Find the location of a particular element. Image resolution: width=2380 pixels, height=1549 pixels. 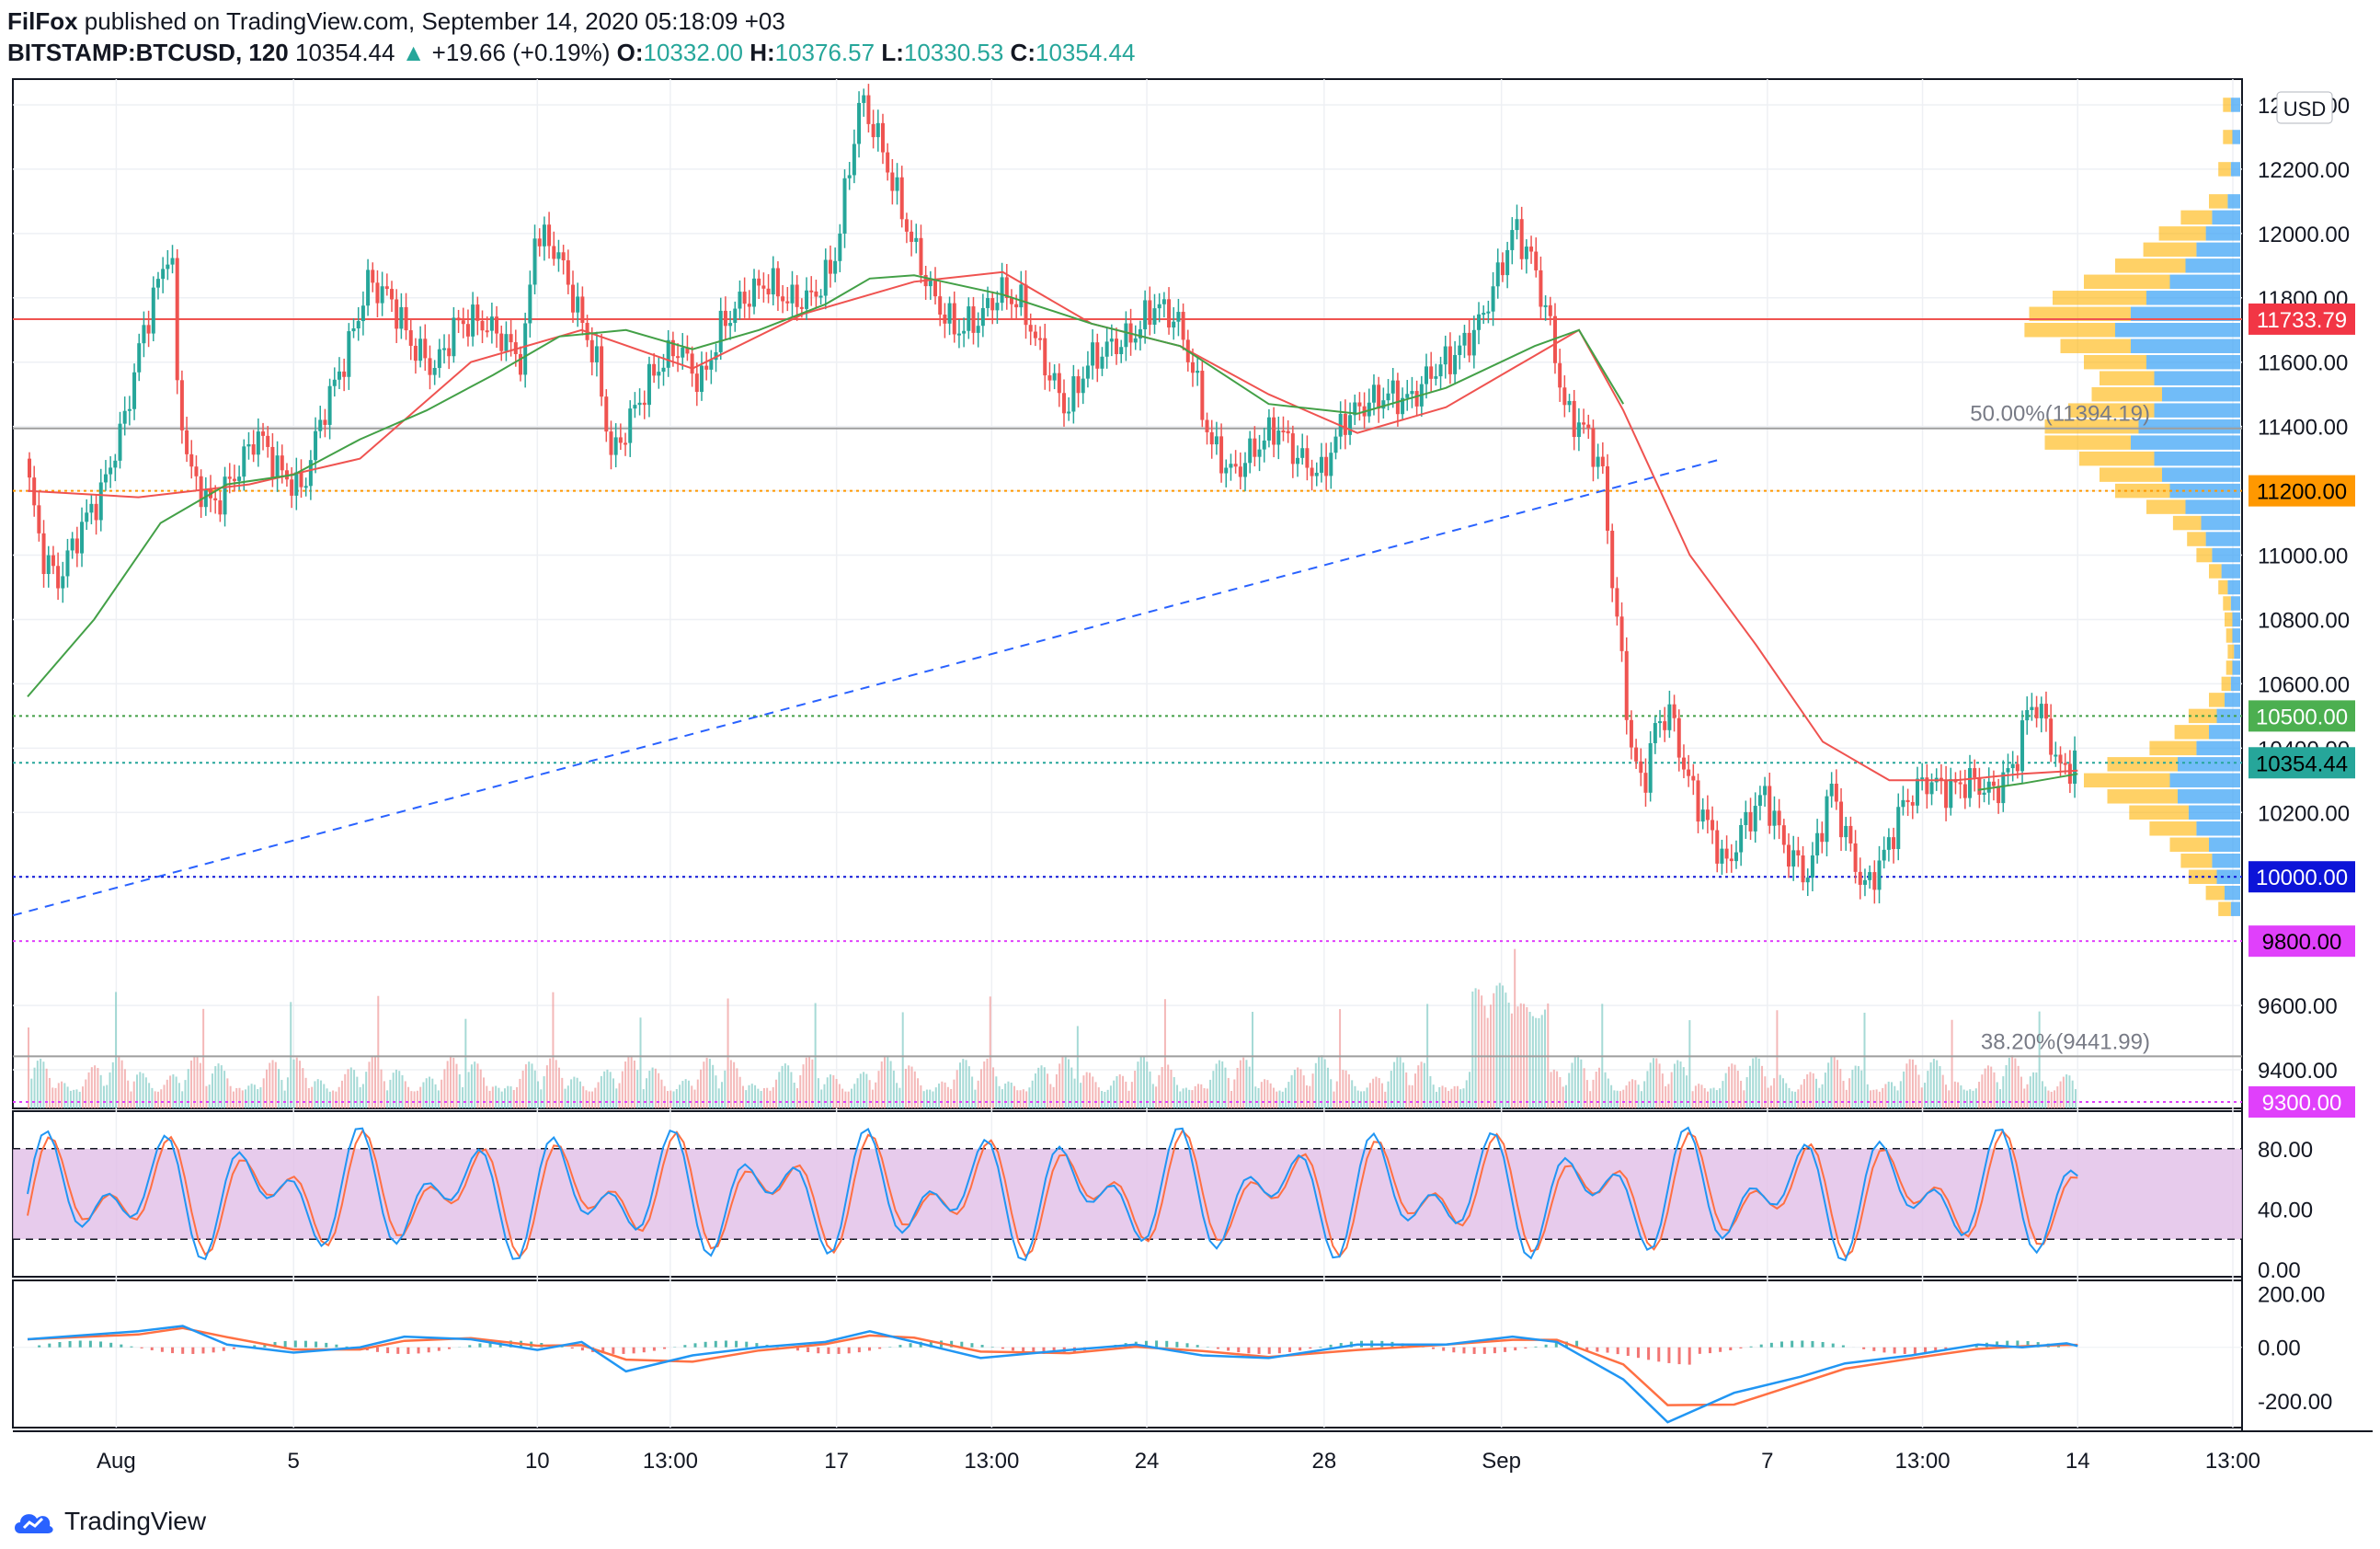

price-badge-label: 10354.44 is located at coordinates (2302, 764).